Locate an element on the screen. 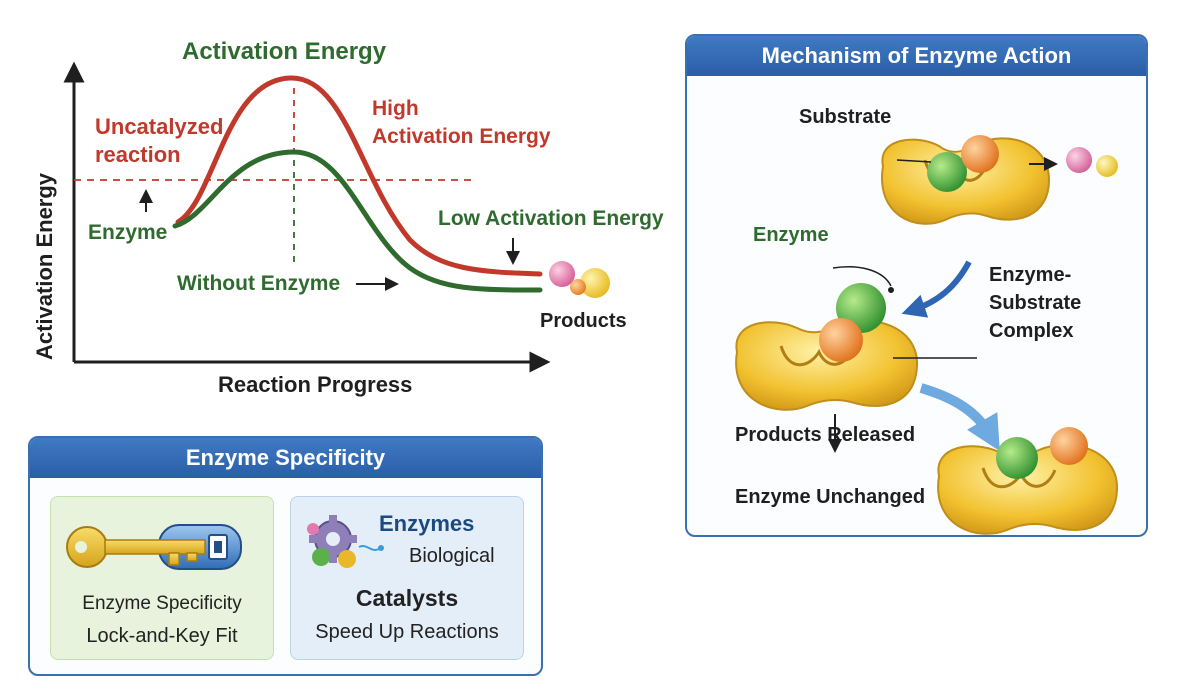 This screenshot has width=1190, height=690. substrate-pointer is located at coordinates (914, 161).